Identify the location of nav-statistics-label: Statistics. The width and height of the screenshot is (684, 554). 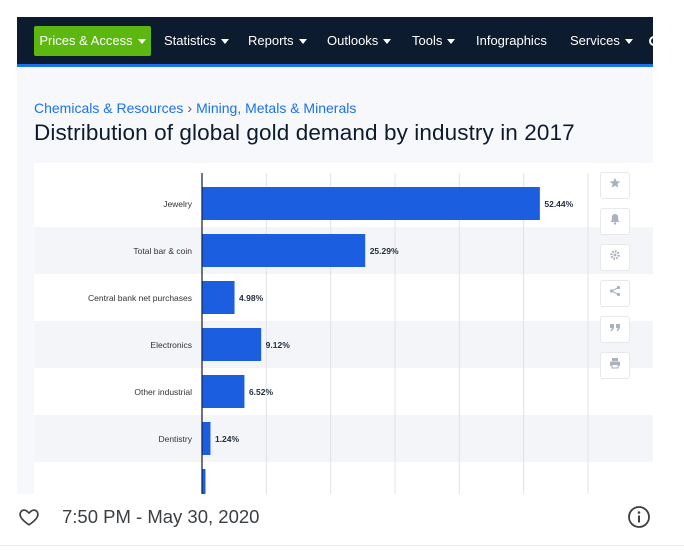
(190, 40).